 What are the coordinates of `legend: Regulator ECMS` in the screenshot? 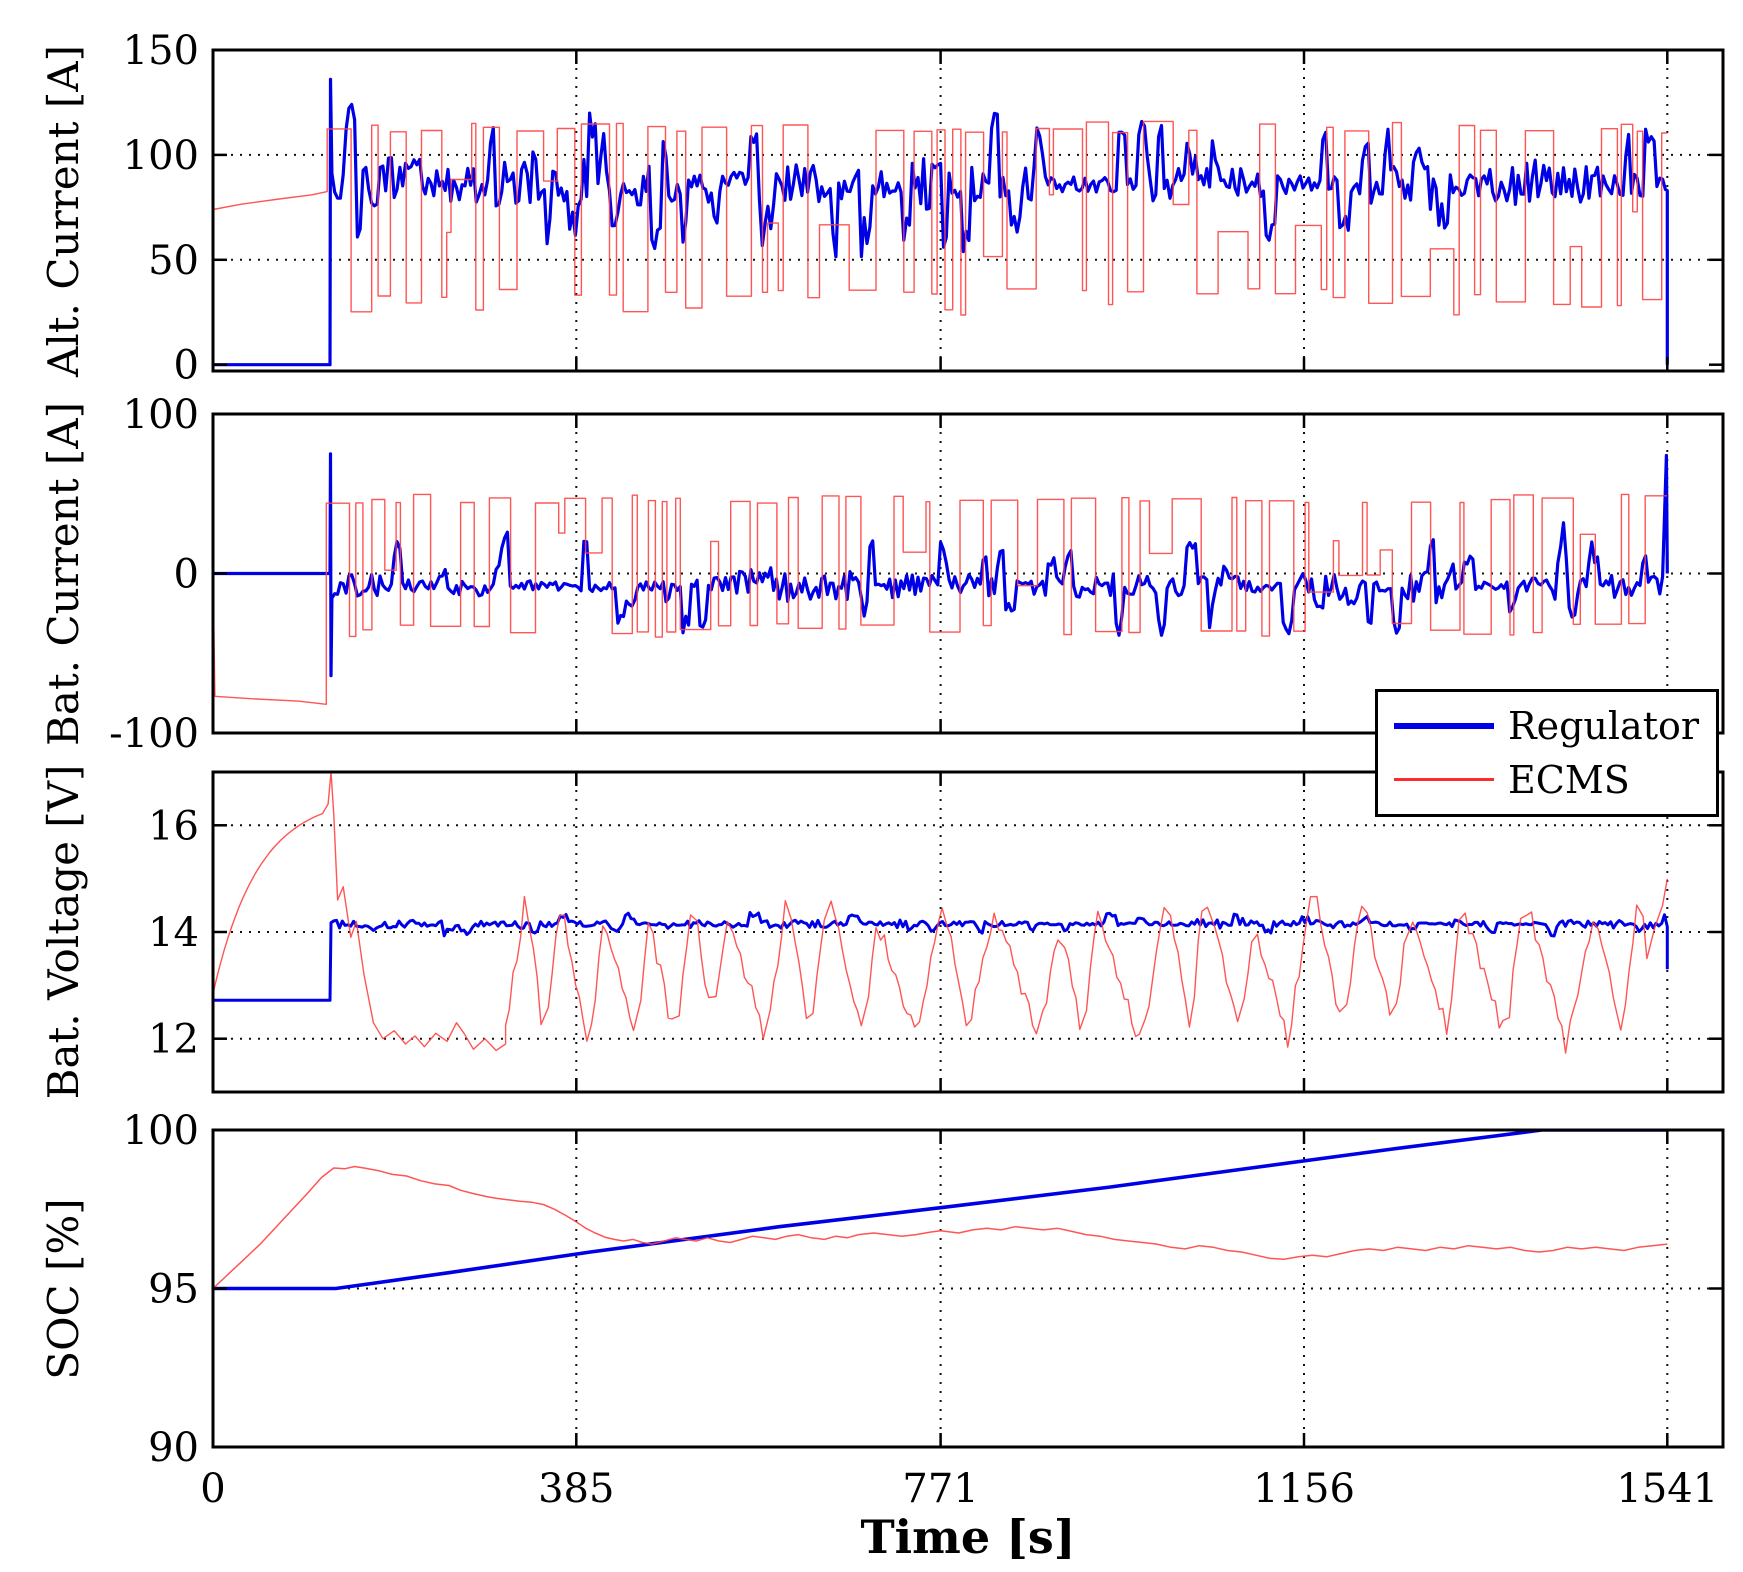 It's located at (1547, 753).